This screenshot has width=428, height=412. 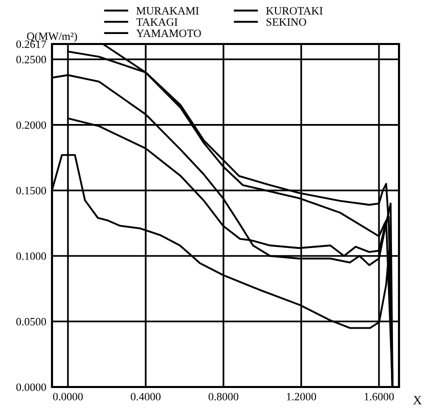 What do you see at coordinates (31, 44) in the screenshot?
I see `y-tick-label: 0.2617` at bounding box center [31, 44].